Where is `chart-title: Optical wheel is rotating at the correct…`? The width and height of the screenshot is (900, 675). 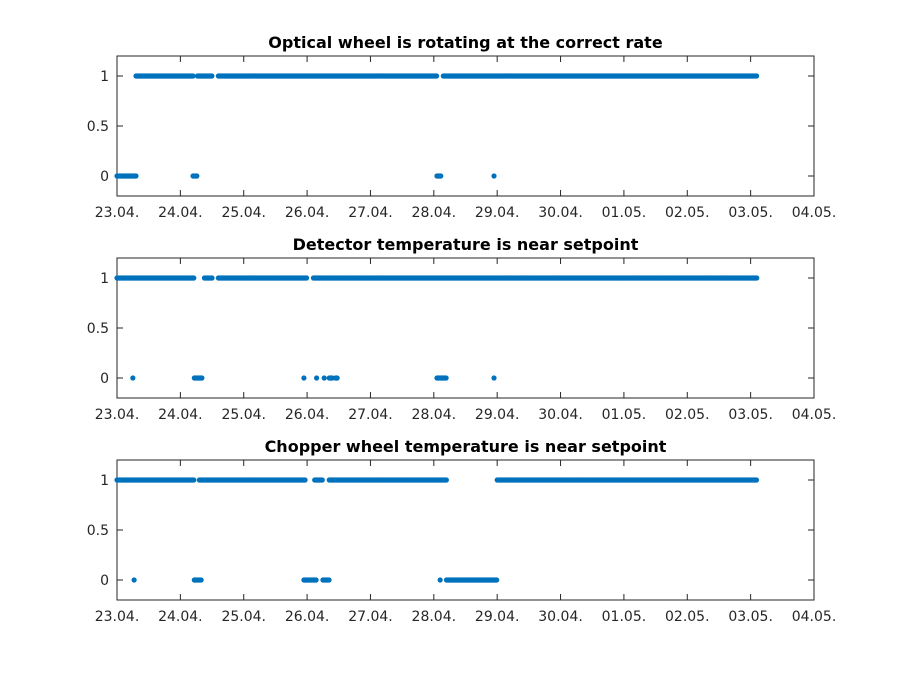
chart-title: Optical wheel is rotating at the correct… is located at coordinates (465, 42).